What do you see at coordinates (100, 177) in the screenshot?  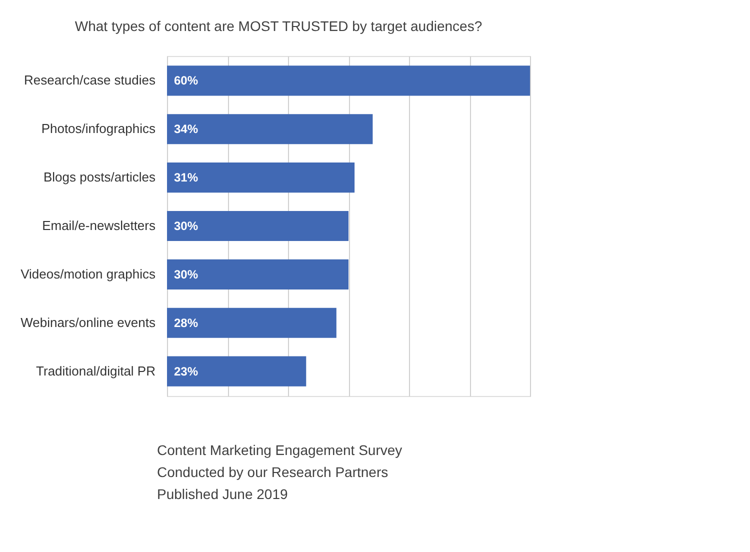 I see `y-tick-label: Blogs posts/articles` at bounding box center [100, 177].